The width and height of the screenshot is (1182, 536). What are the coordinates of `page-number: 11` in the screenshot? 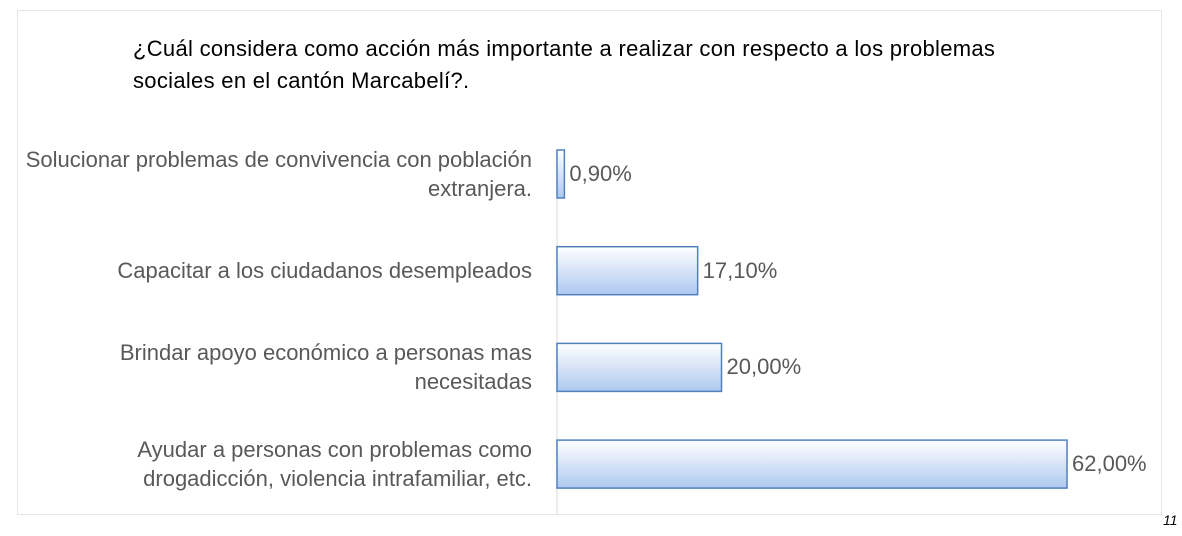 It's located at (1170, 520).